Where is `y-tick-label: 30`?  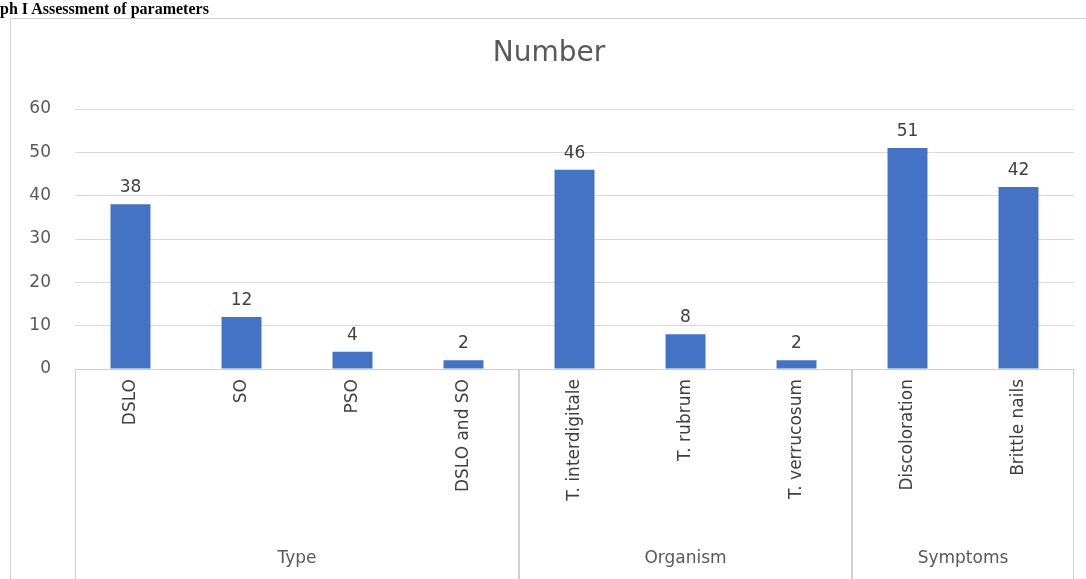 y-tick-label: 30 is located at coordinates (40, 237).